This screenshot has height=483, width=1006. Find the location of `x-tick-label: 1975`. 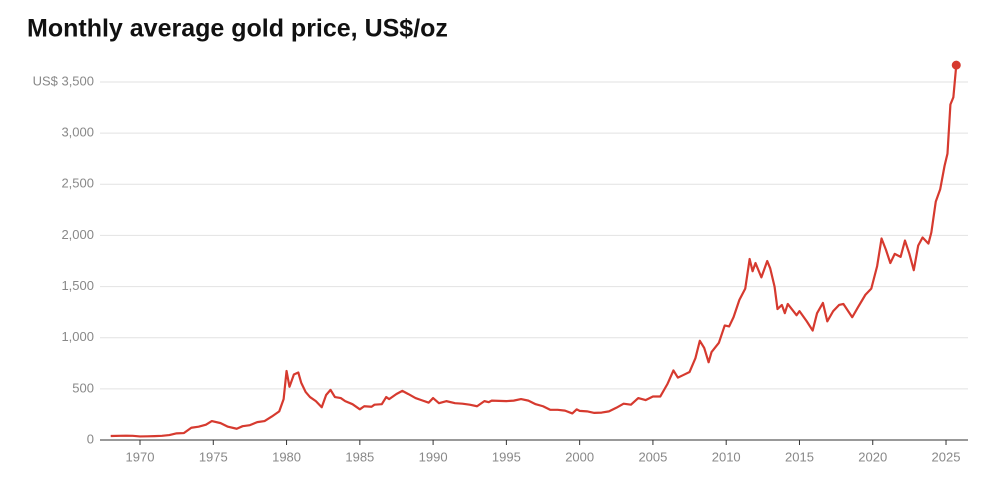

x-tick-label: 1975 is located at coordinates (213, 456).